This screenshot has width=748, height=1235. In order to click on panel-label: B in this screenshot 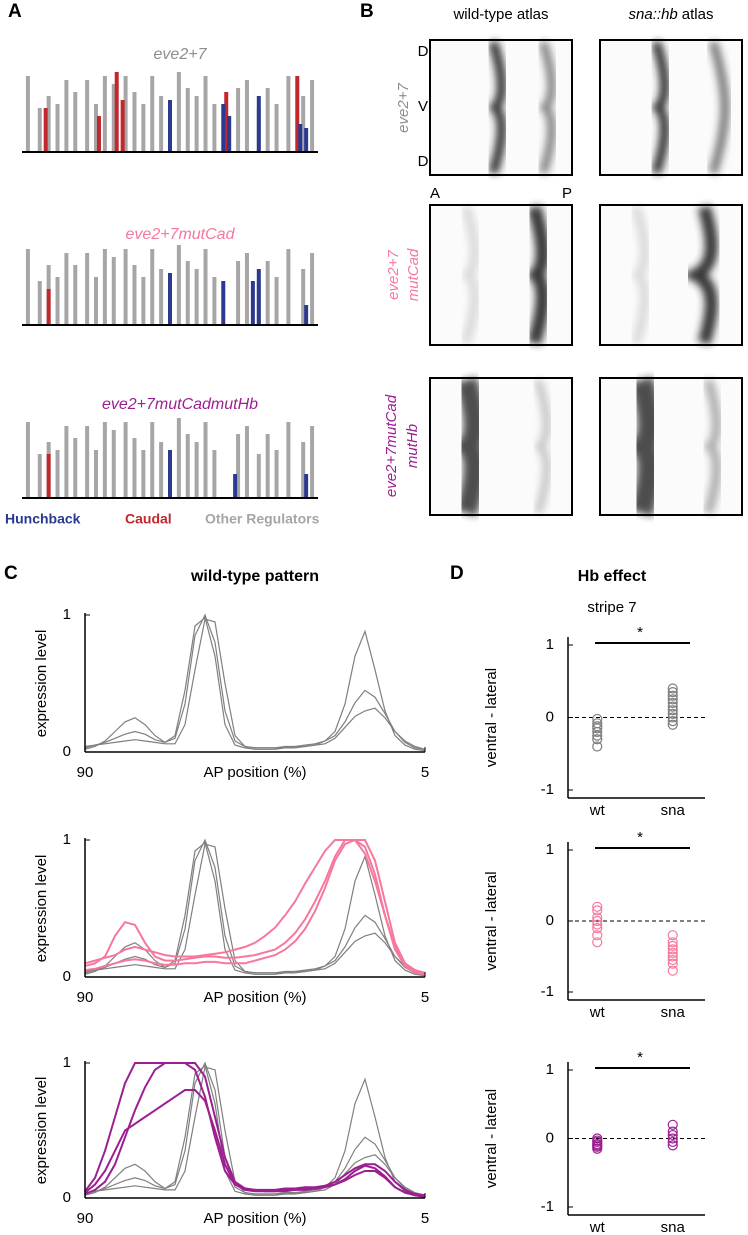, I will do `click(367, 11)`.